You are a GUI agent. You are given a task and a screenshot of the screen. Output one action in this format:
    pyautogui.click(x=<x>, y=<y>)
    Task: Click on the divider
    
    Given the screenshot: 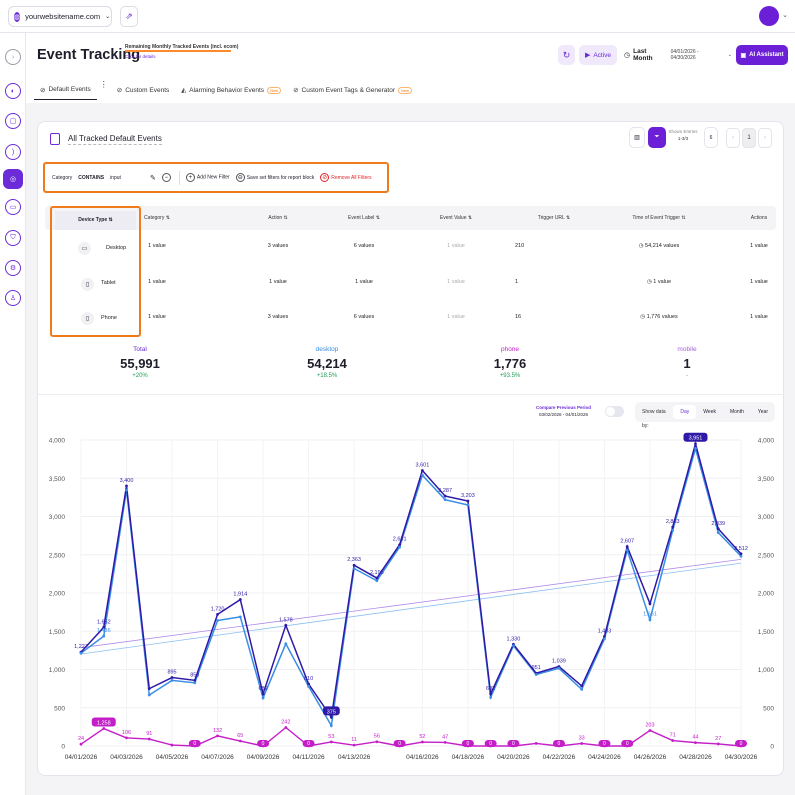 What is the action you would take?
    pyautogui.click(x=179, y=177)
    